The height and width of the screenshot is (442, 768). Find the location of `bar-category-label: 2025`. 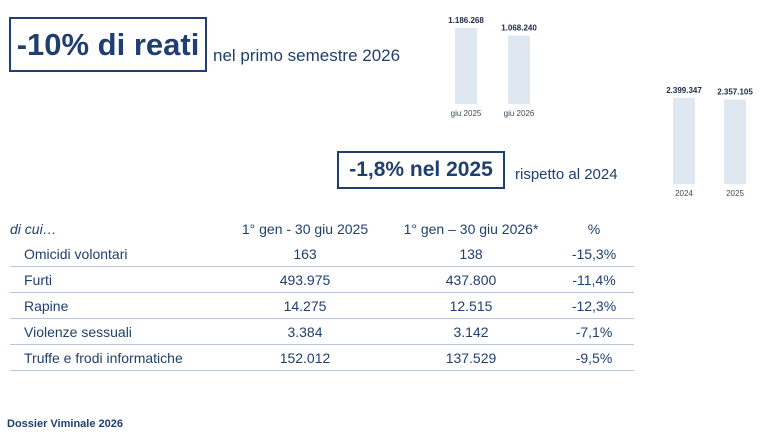

bar-category-label: 2025 is located at coordinates (735, 193).